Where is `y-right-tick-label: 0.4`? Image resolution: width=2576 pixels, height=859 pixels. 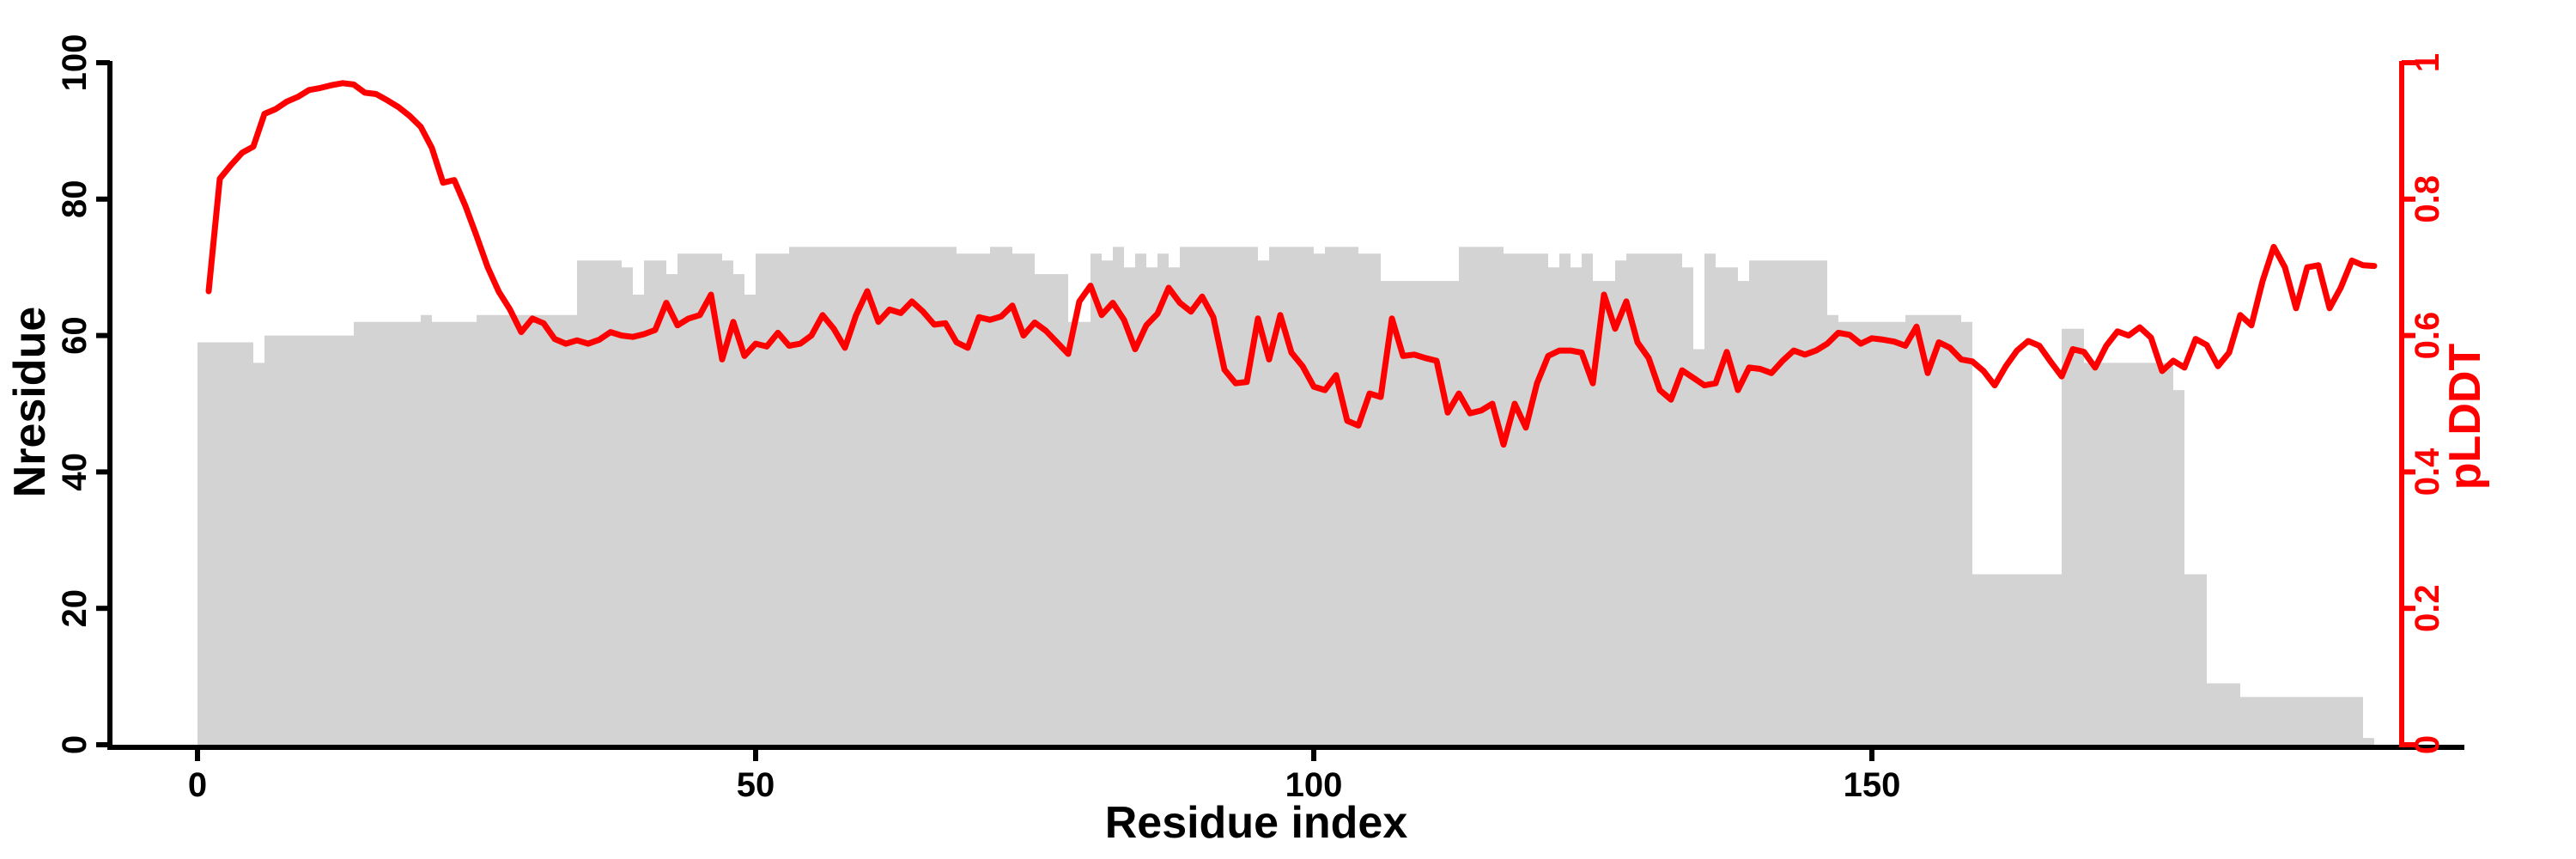
y-right-tick-label: 0.4 is located at coordinates (2427, 472).